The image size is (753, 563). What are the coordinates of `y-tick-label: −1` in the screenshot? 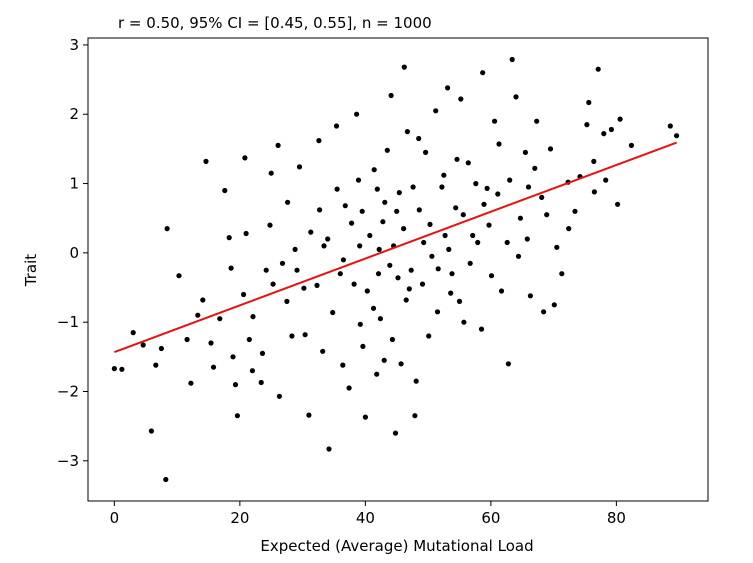 It's located at (68, 322).